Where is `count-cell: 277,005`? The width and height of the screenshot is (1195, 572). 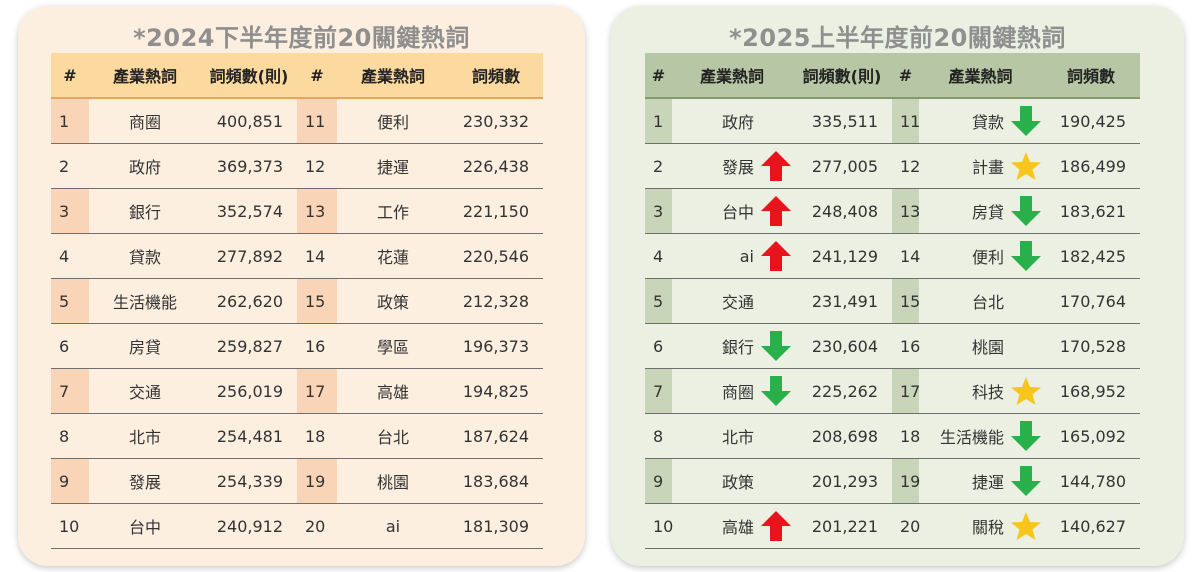 count-cell: 277,005 is located at coordinates (842, 166).